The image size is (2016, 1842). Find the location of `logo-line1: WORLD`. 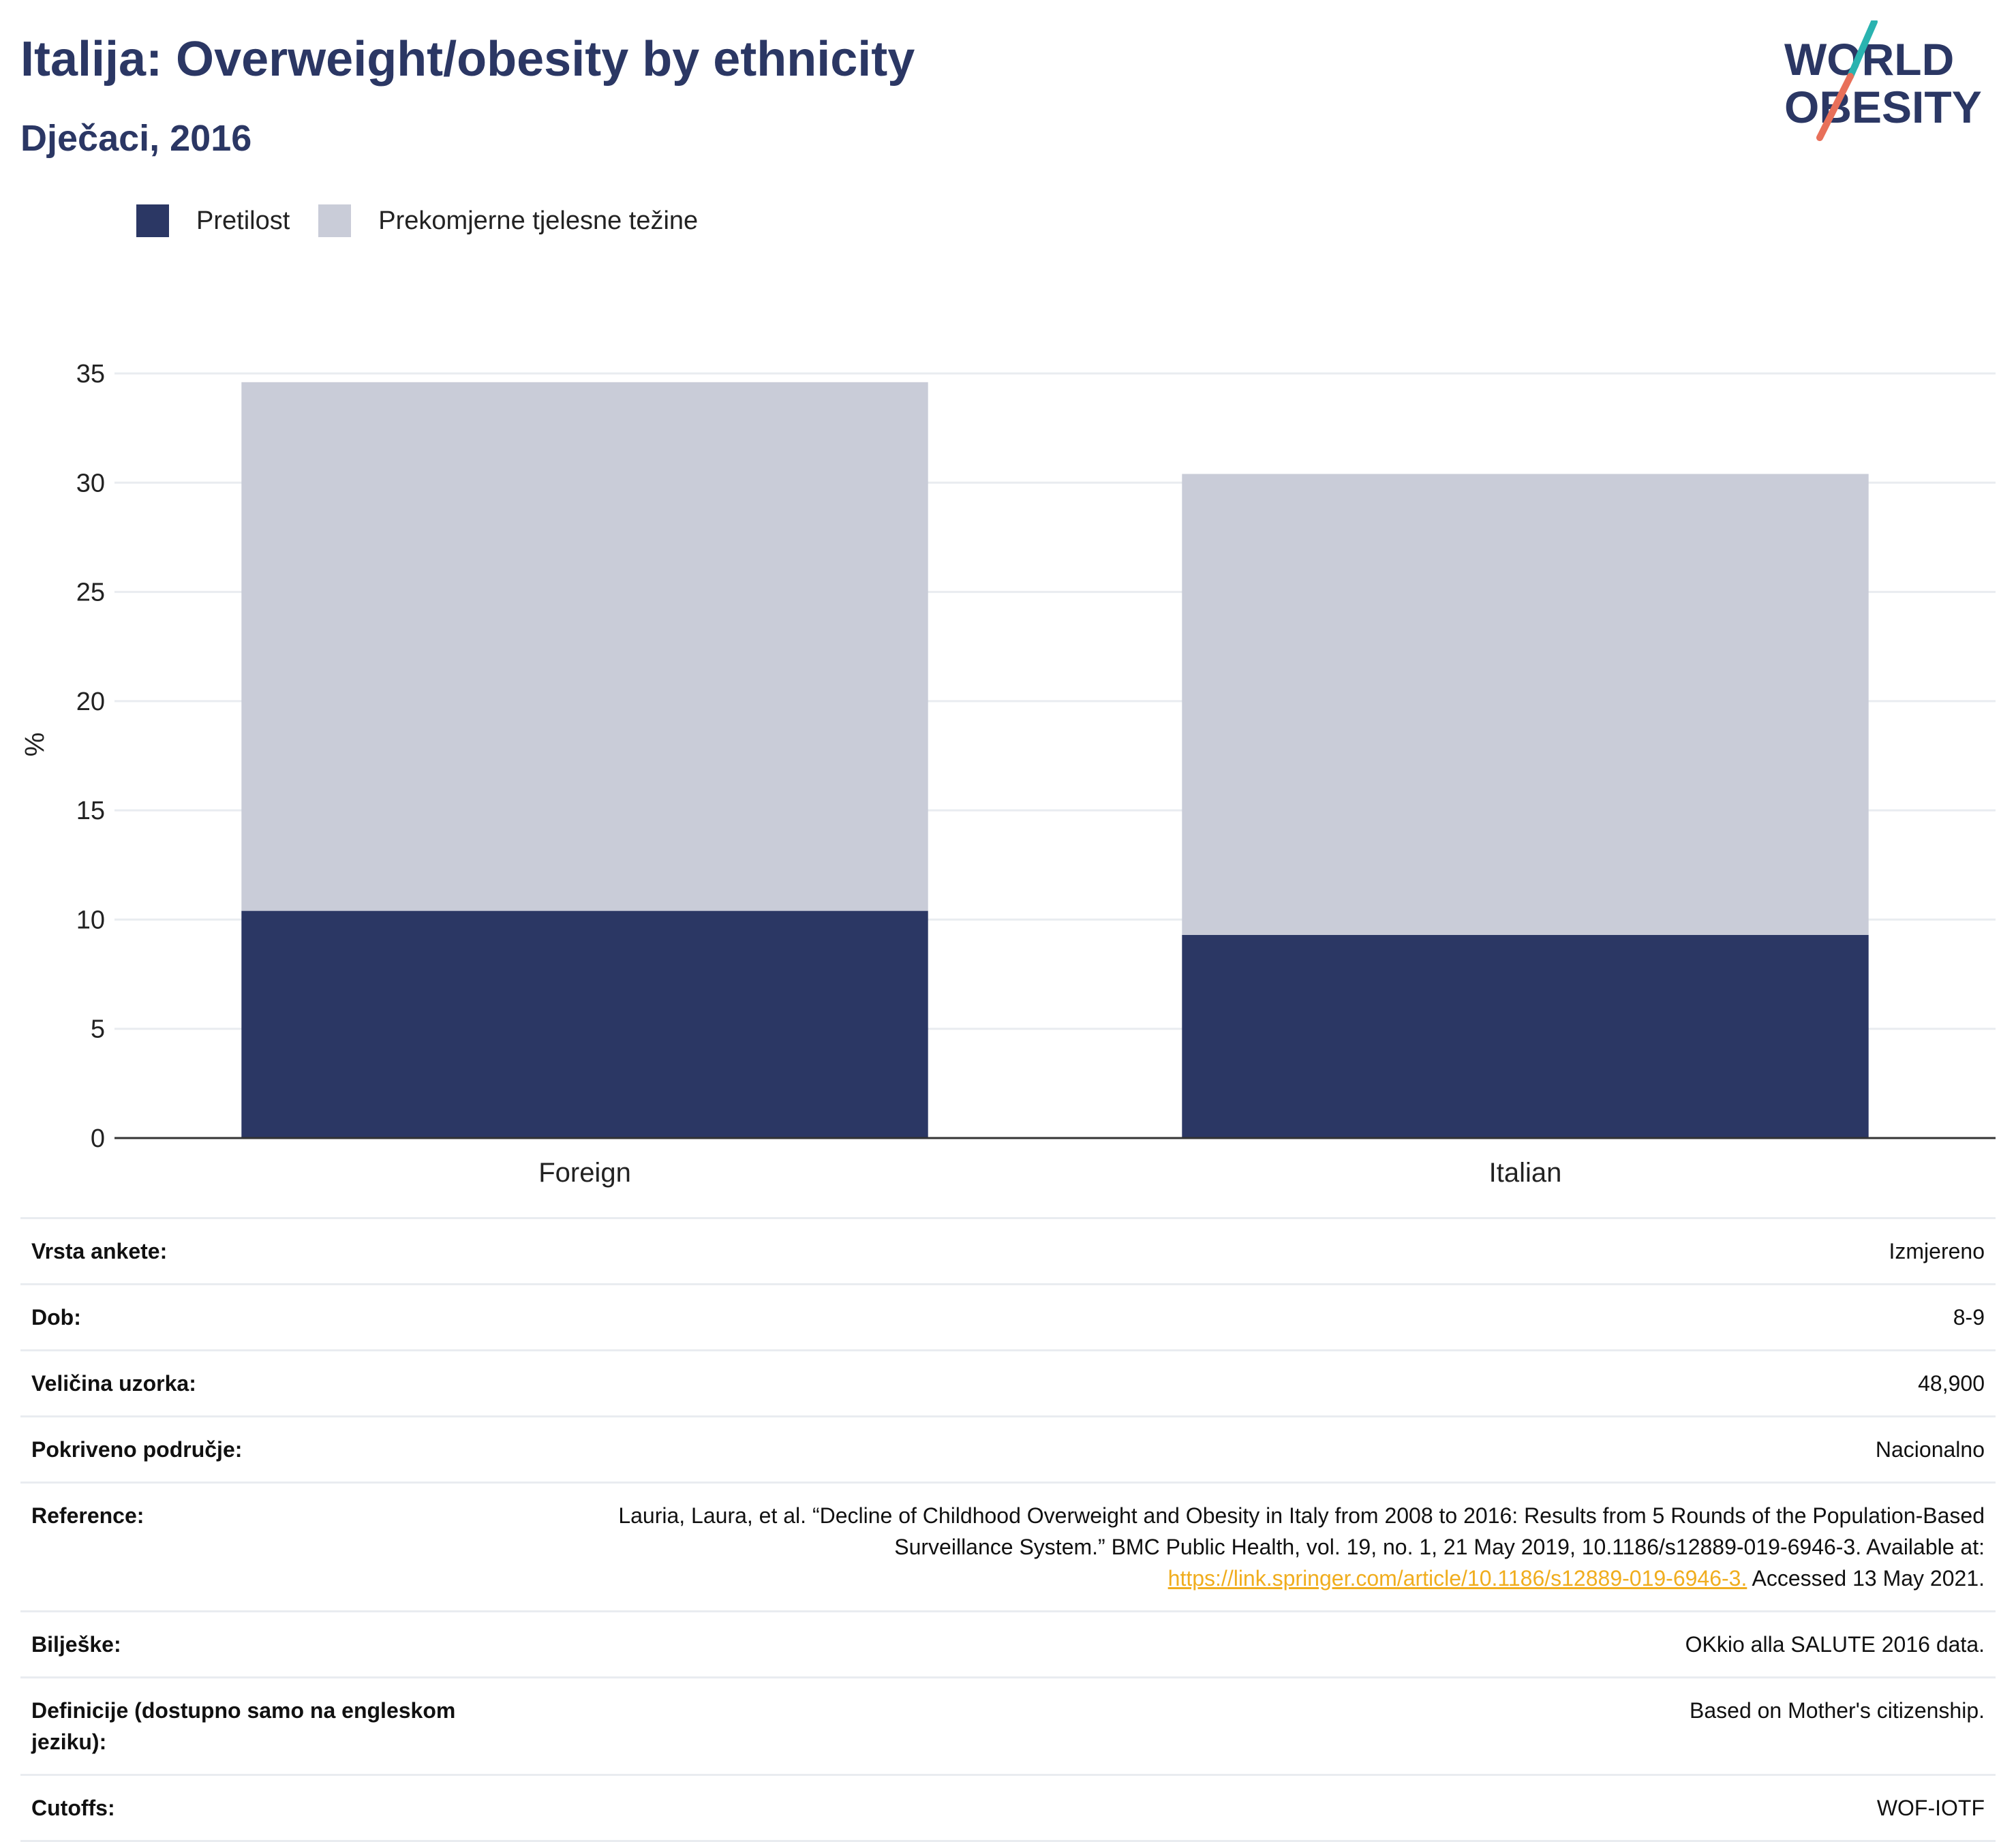

logo-line1: WORLD is located at coordinates (1869, 59).